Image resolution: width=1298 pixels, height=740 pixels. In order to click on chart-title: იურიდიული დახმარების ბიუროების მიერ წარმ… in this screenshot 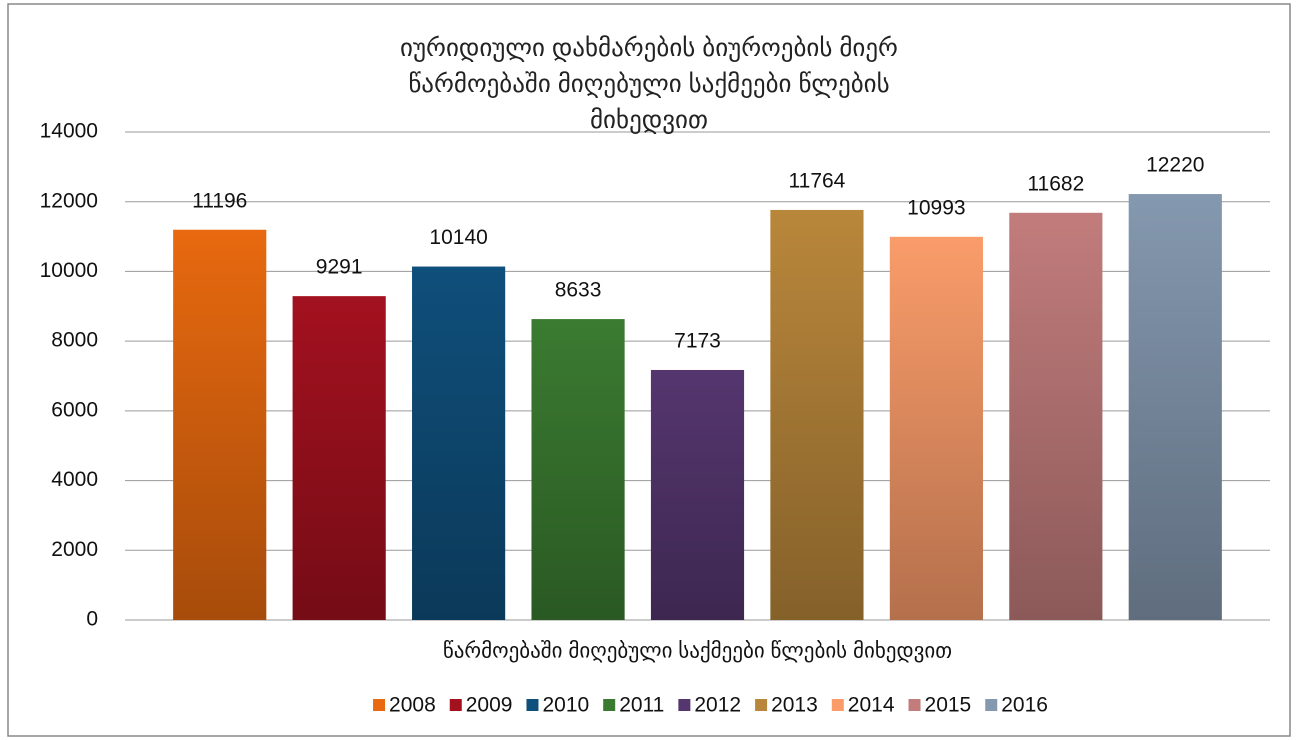, I will do `click(649, 84)`.